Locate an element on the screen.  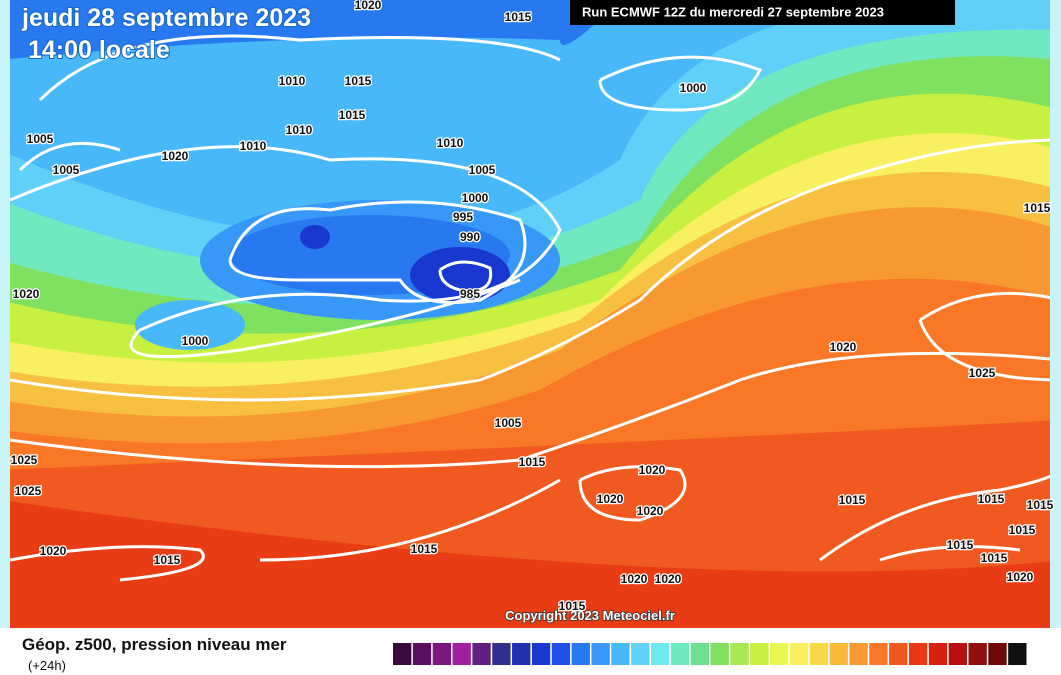
isobar-label: 990 is located at coordinates (470, 237).